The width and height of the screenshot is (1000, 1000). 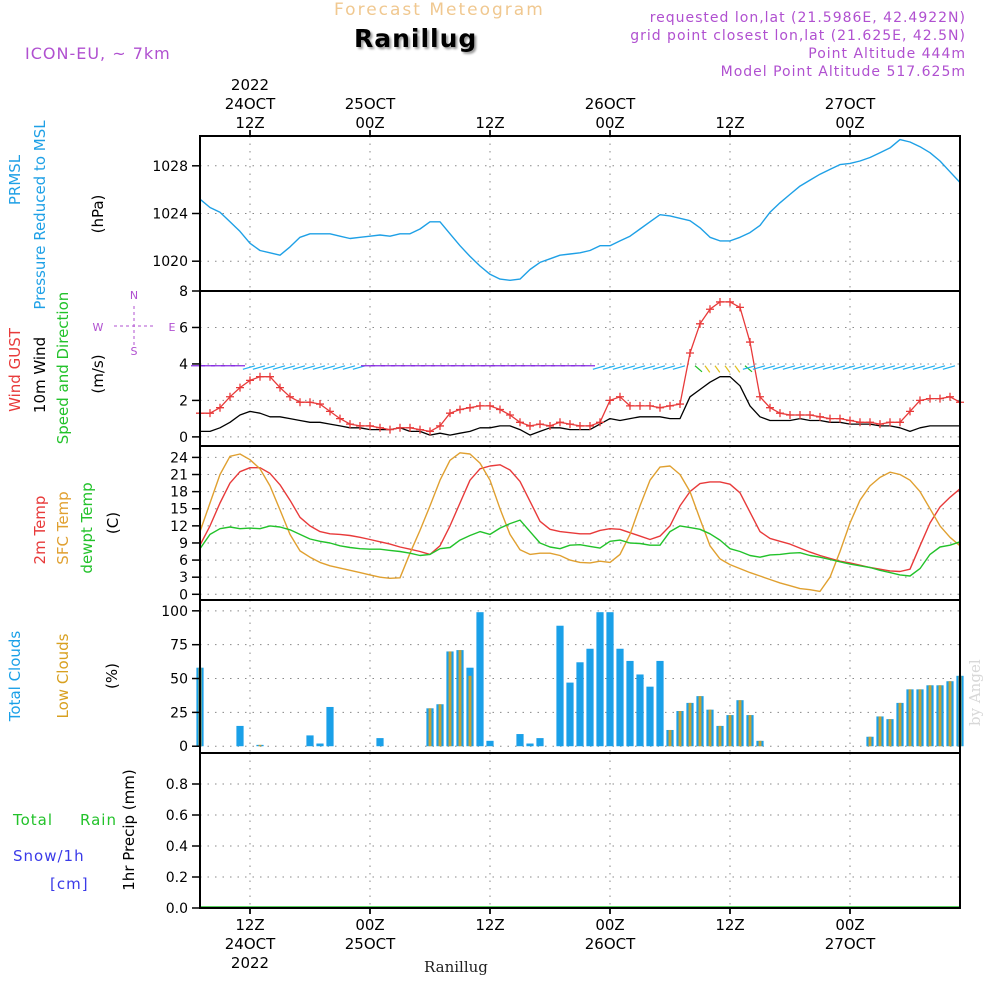 What do you see at coordinates (183, 292) in the screenshot?
I see `y-tick-label: 8` at bounding box center [183, 292].